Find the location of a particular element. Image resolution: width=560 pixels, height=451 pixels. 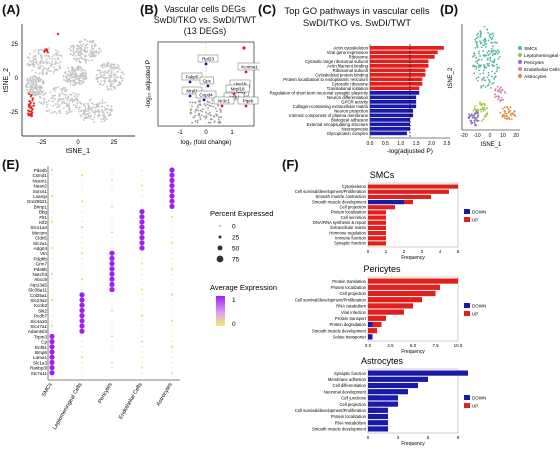

gene-name: Lsamp is located at coordinates (40, 196).